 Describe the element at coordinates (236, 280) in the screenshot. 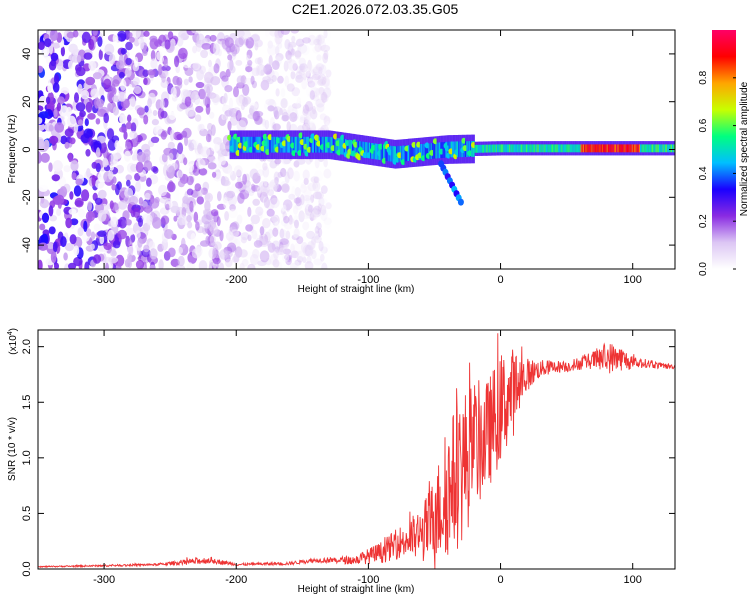

I see `x-tick-label: -200` at that location.